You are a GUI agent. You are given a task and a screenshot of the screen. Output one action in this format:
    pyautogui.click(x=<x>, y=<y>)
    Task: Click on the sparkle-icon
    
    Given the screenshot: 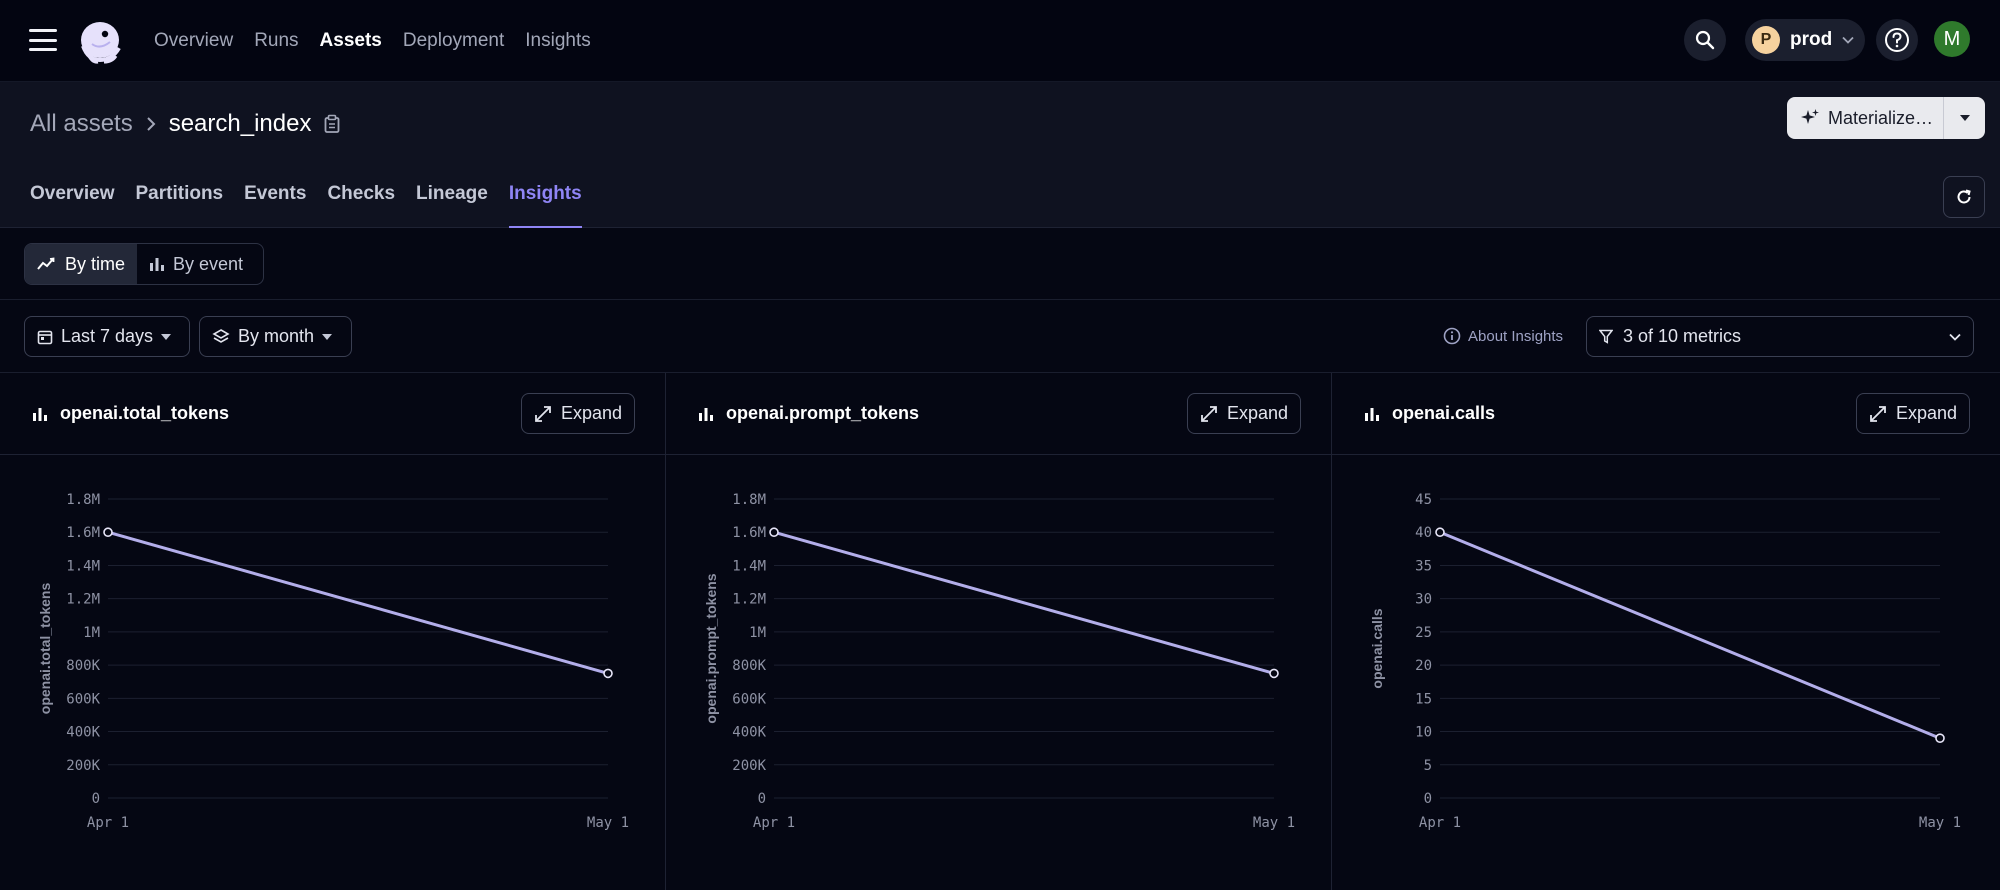 What is the action you would take?
    pyautogui.click(x=1810, y=116)
    